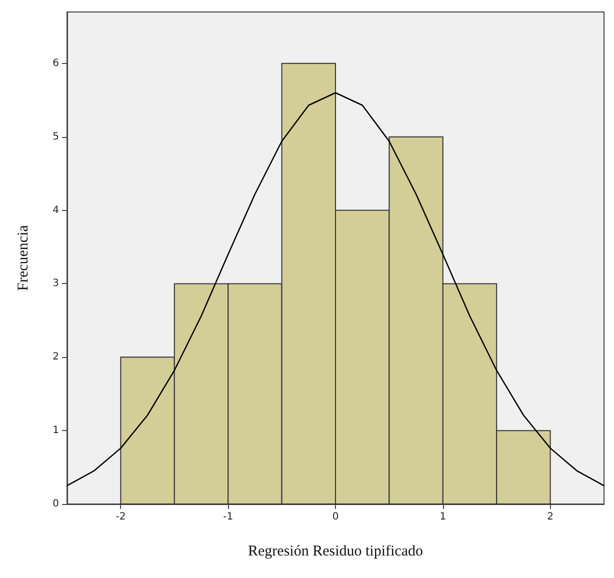  I want to click on x-tick-label: -2, so click(121, 517).